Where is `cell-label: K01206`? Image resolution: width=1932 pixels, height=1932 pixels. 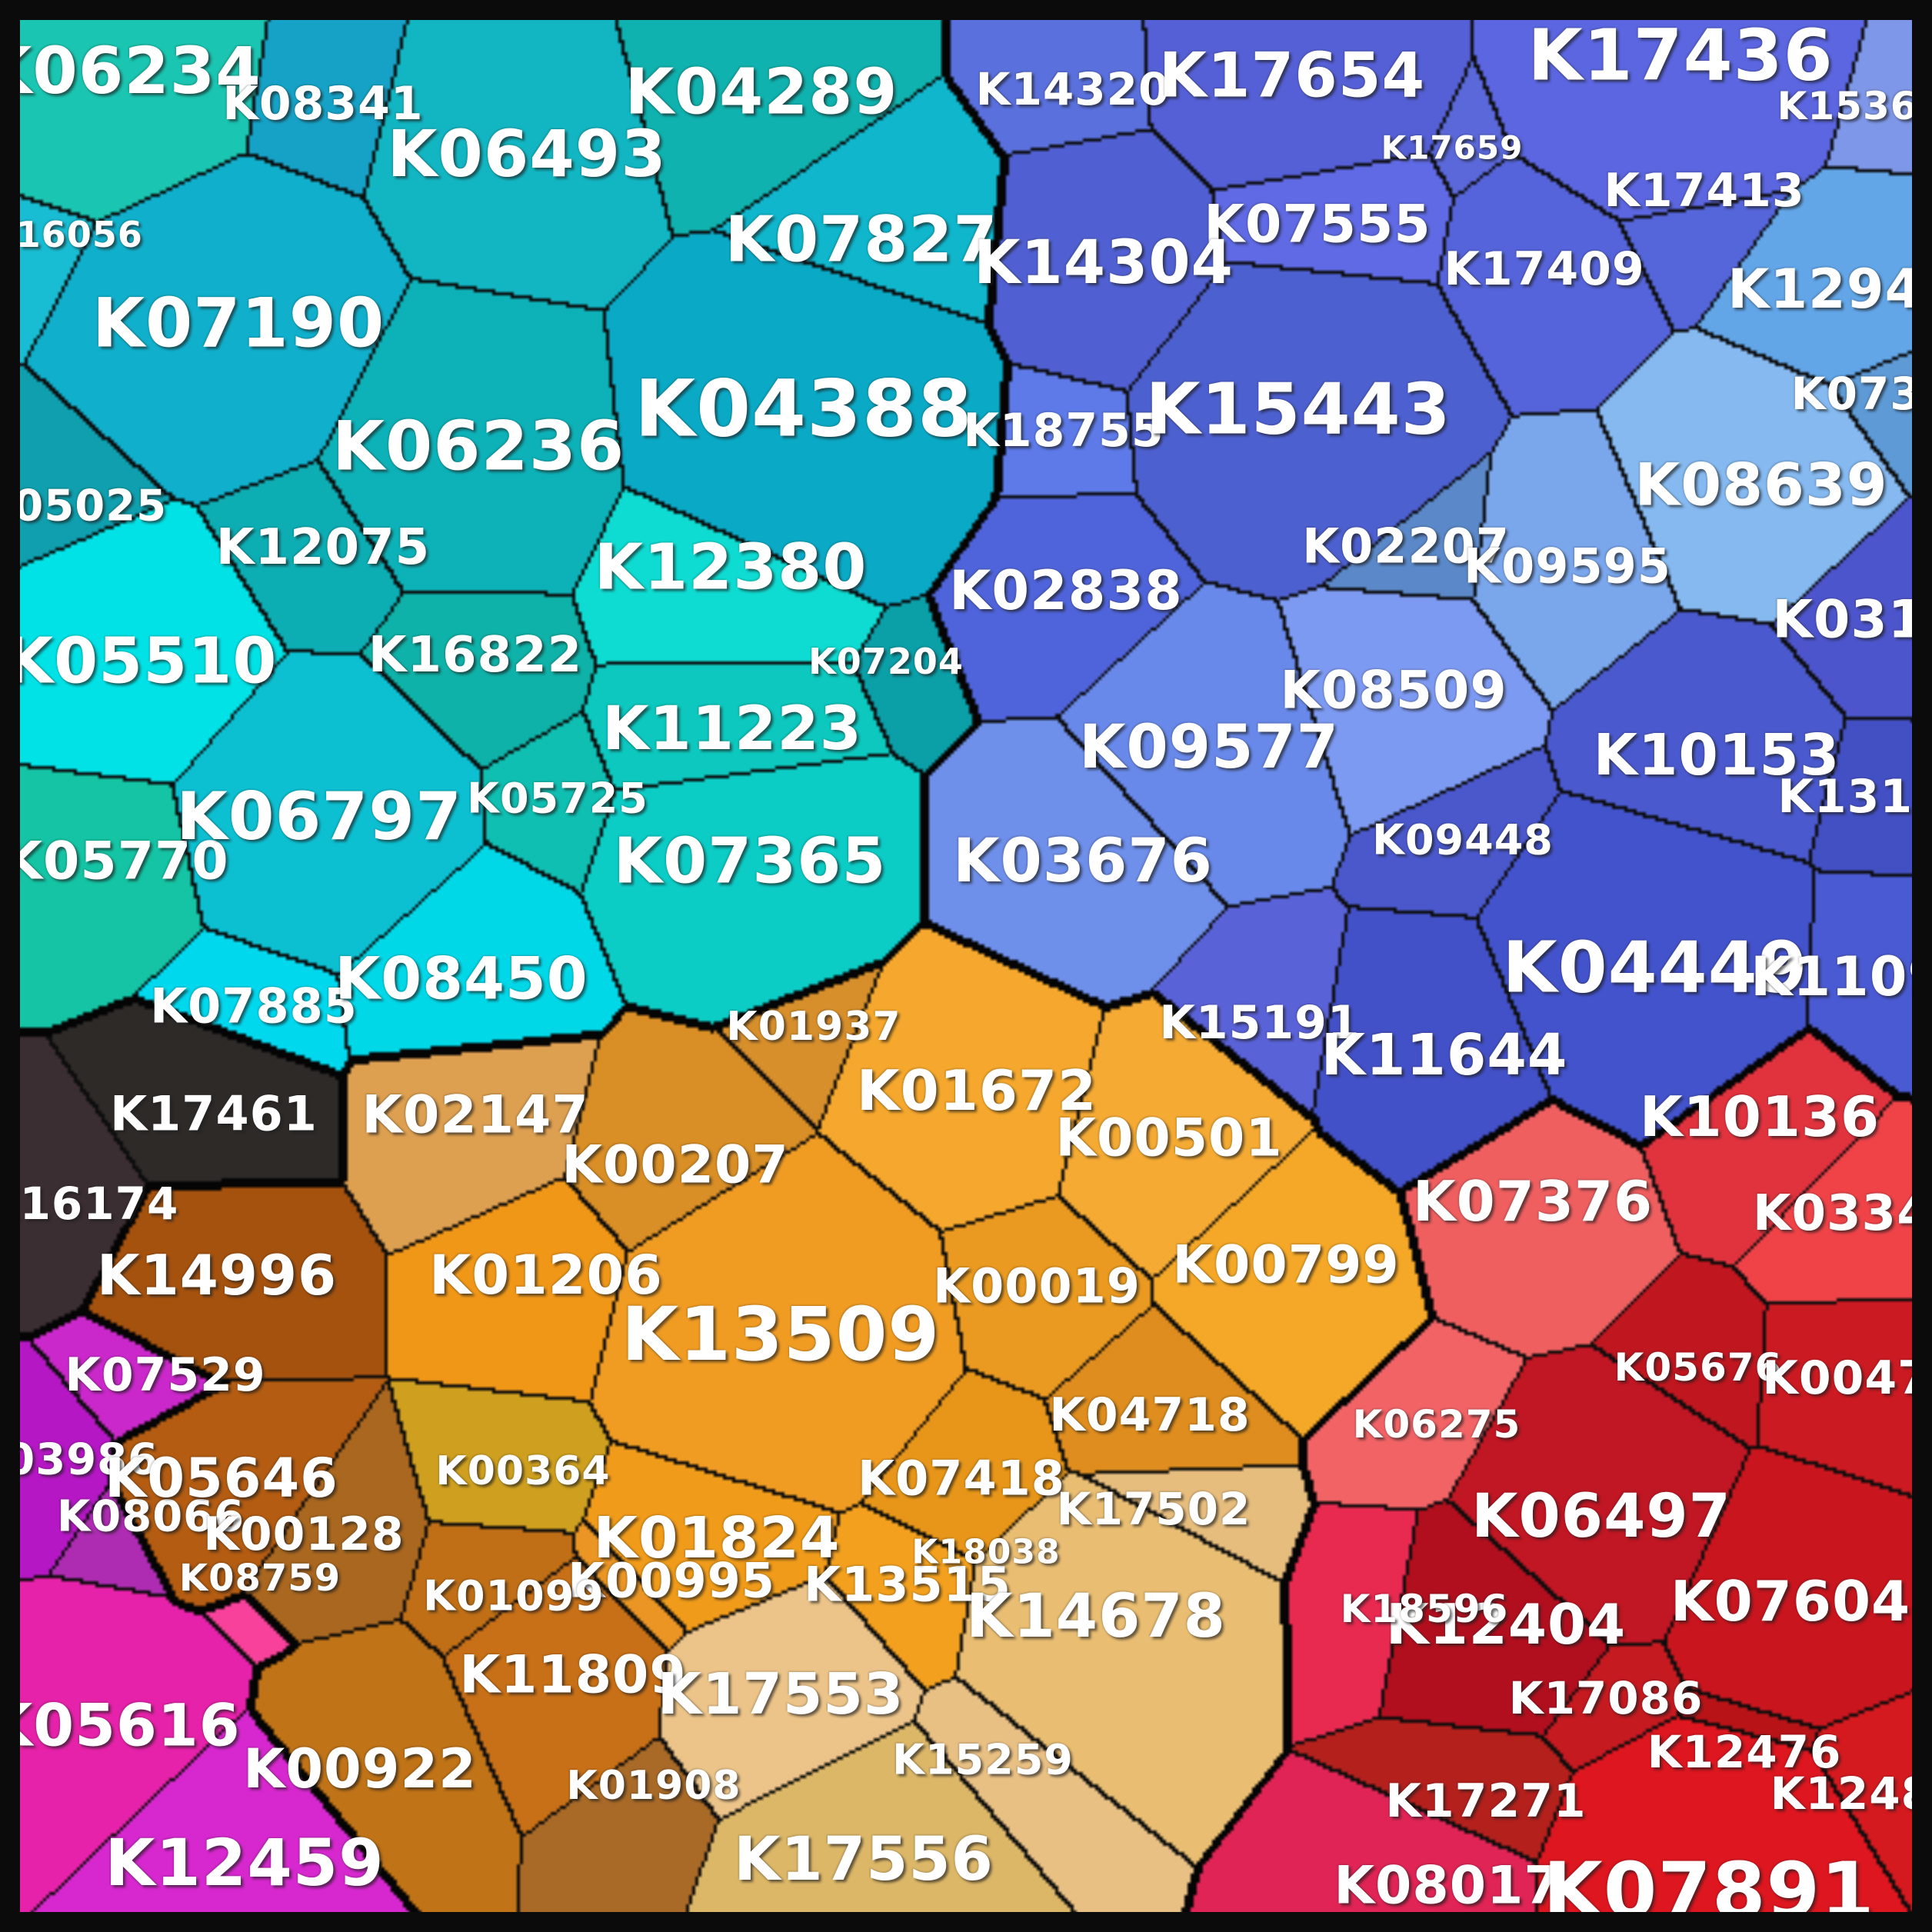
cell-label: K01206 is located at coordinates (546, 1275).